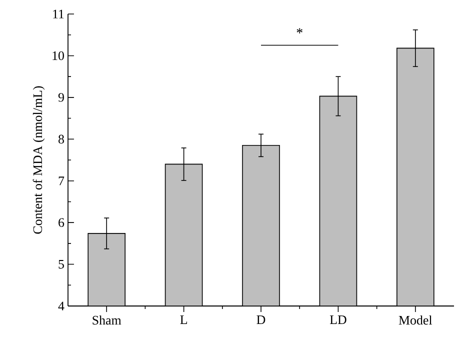 The width and height of the screenshot is (474, 353). What do you see at coordinates (38, 160) in the screenshot?
I see `y-axis-title: Content of MDA (nmol/mL)` at bounding box center [38, 160].